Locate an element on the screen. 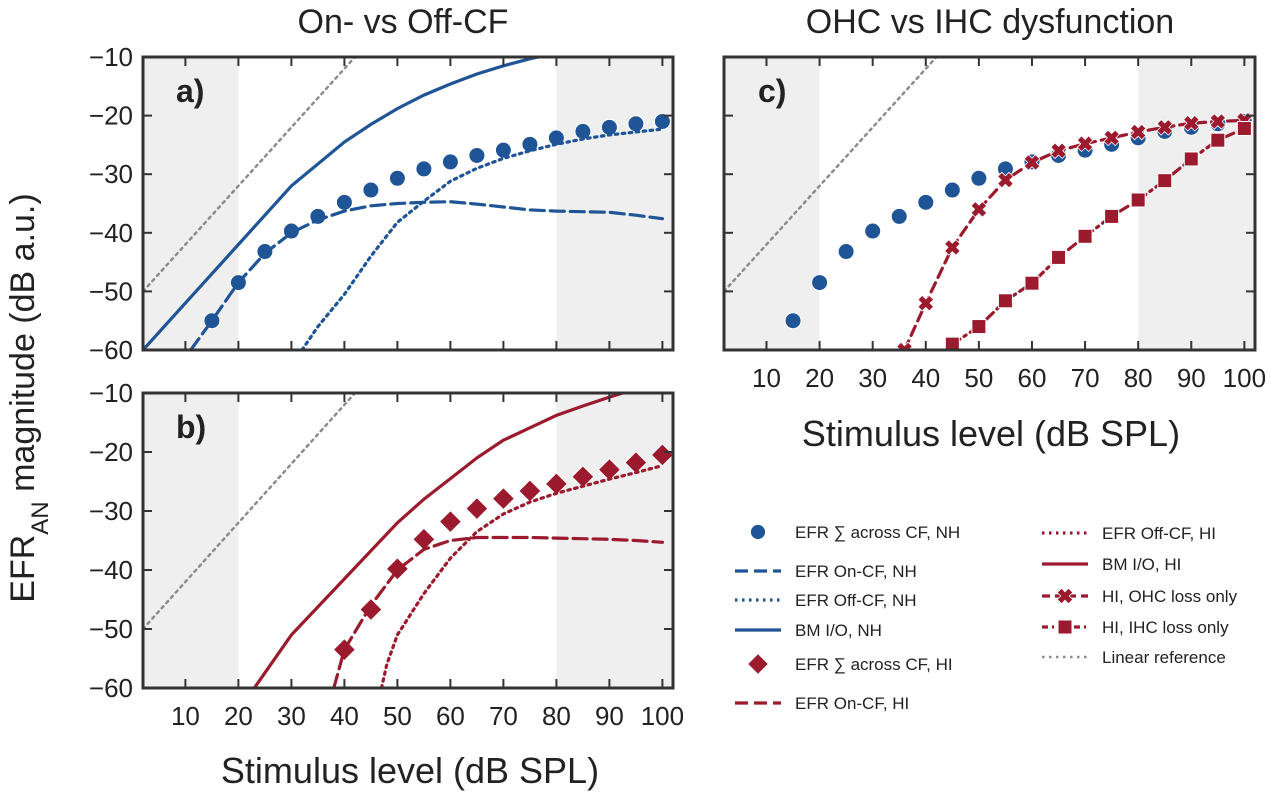 This screenshot has width=1280, height=797. legend-label: HI, OHC loss only is located at coordinates (1170, 596).